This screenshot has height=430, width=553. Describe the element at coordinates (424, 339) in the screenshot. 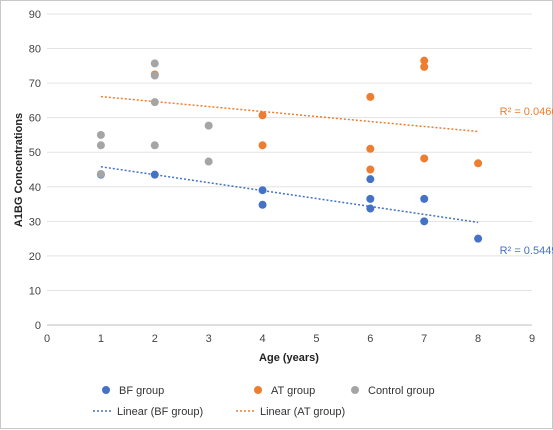

I see `x-tick-label: 7` at that location.